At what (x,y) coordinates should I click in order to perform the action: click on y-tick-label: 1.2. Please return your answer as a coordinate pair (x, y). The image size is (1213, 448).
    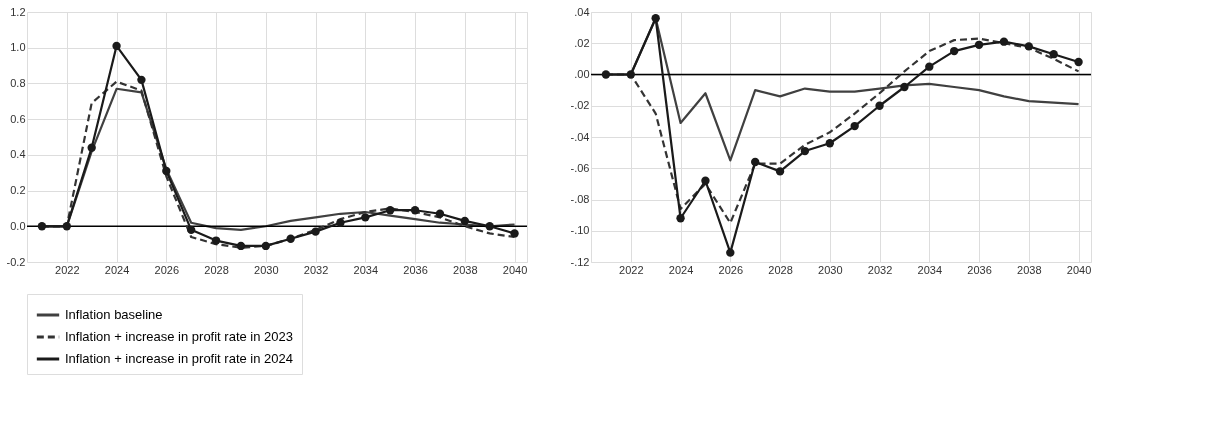
    Looking at the image, I should click on (18, 11).